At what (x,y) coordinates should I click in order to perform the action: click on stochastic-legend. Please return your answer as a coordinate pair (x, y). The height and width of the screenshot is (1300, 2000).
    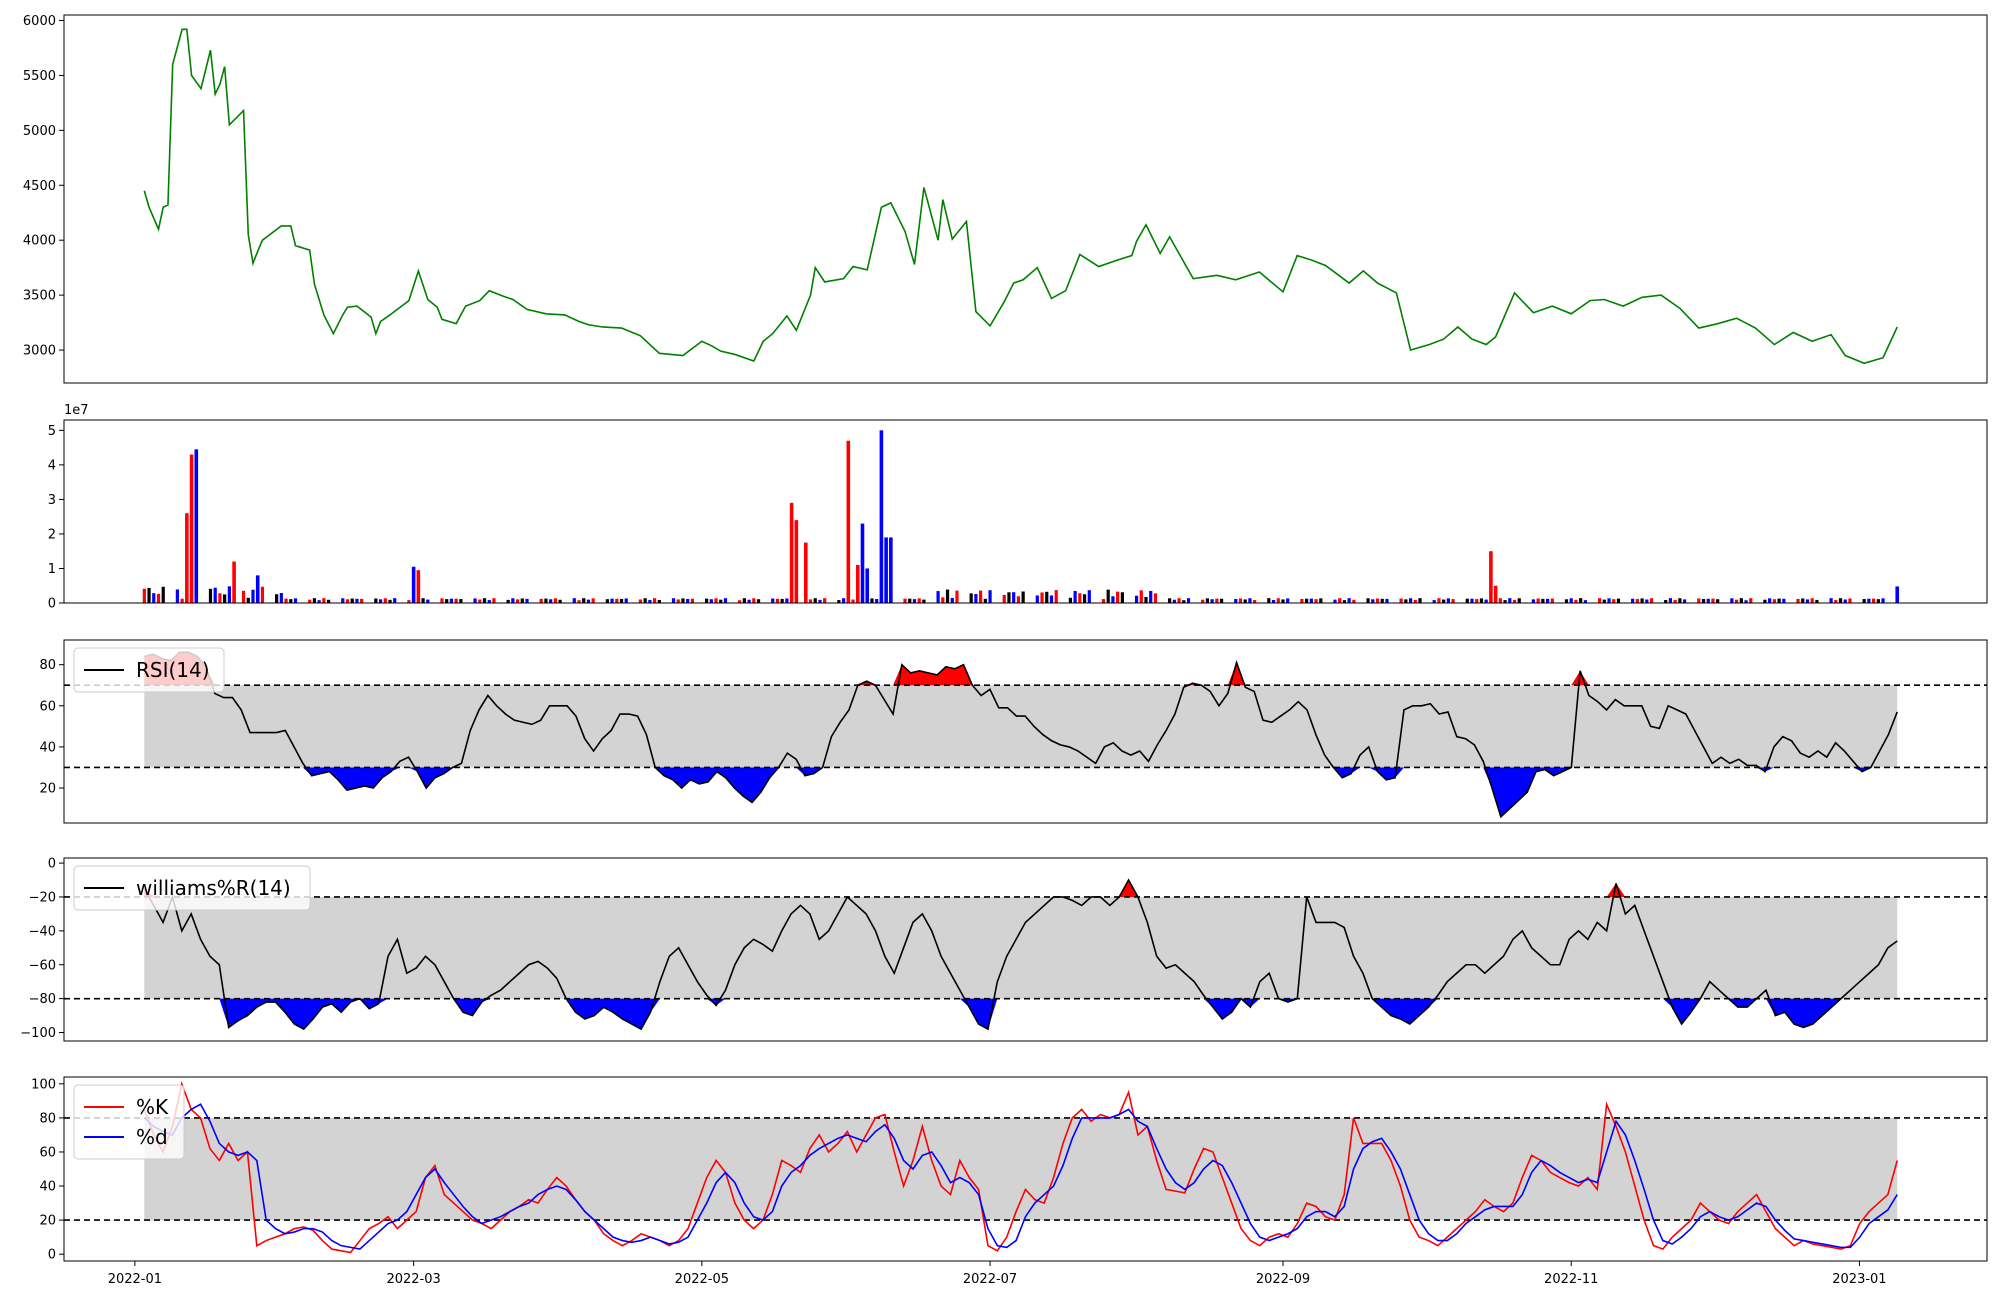
    Looking at the image, I should click on (129, 1122).